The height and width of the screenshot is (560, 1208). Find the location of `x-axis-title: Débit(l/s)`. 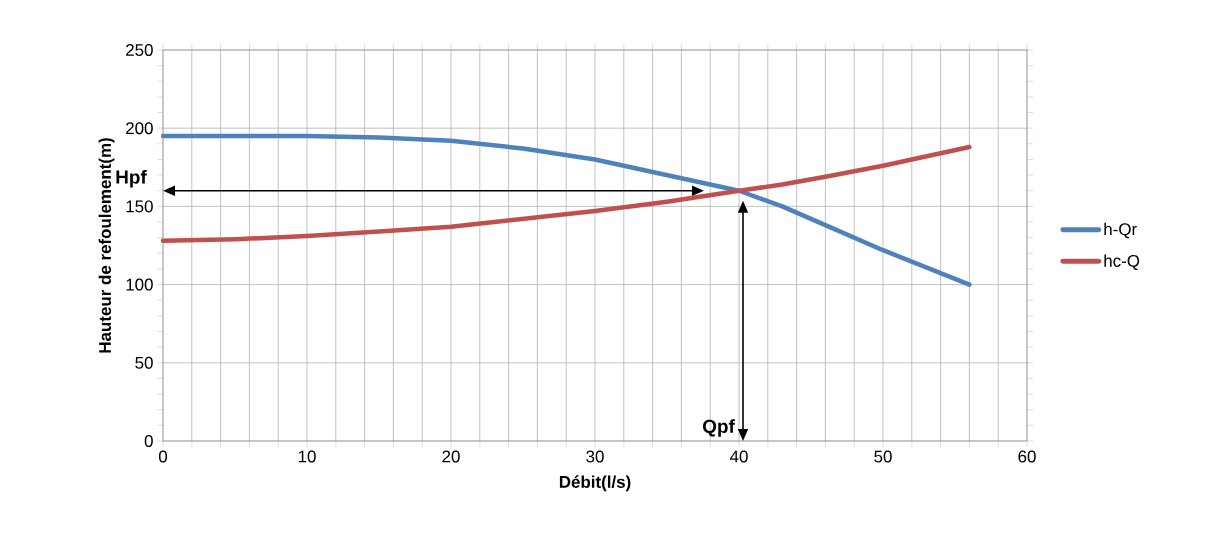

x-axis-title: Débit(l/s) is located at coordinates (595, 483).